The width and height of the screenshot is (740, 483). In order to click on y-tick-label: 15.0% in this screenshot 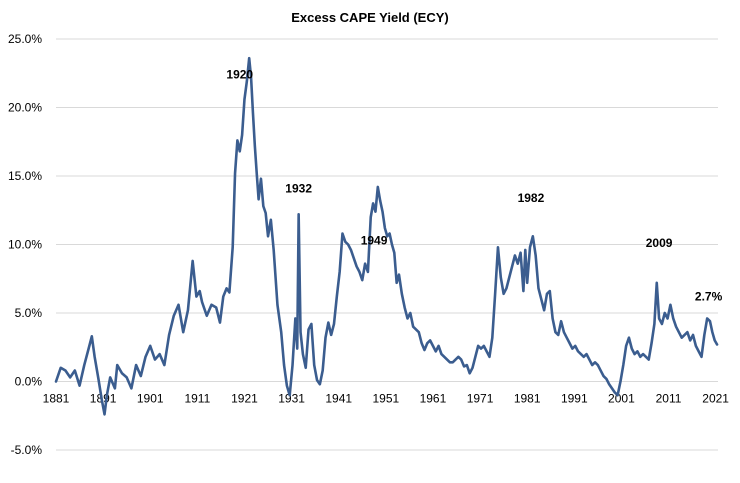, I will do `click(25, 176)`.